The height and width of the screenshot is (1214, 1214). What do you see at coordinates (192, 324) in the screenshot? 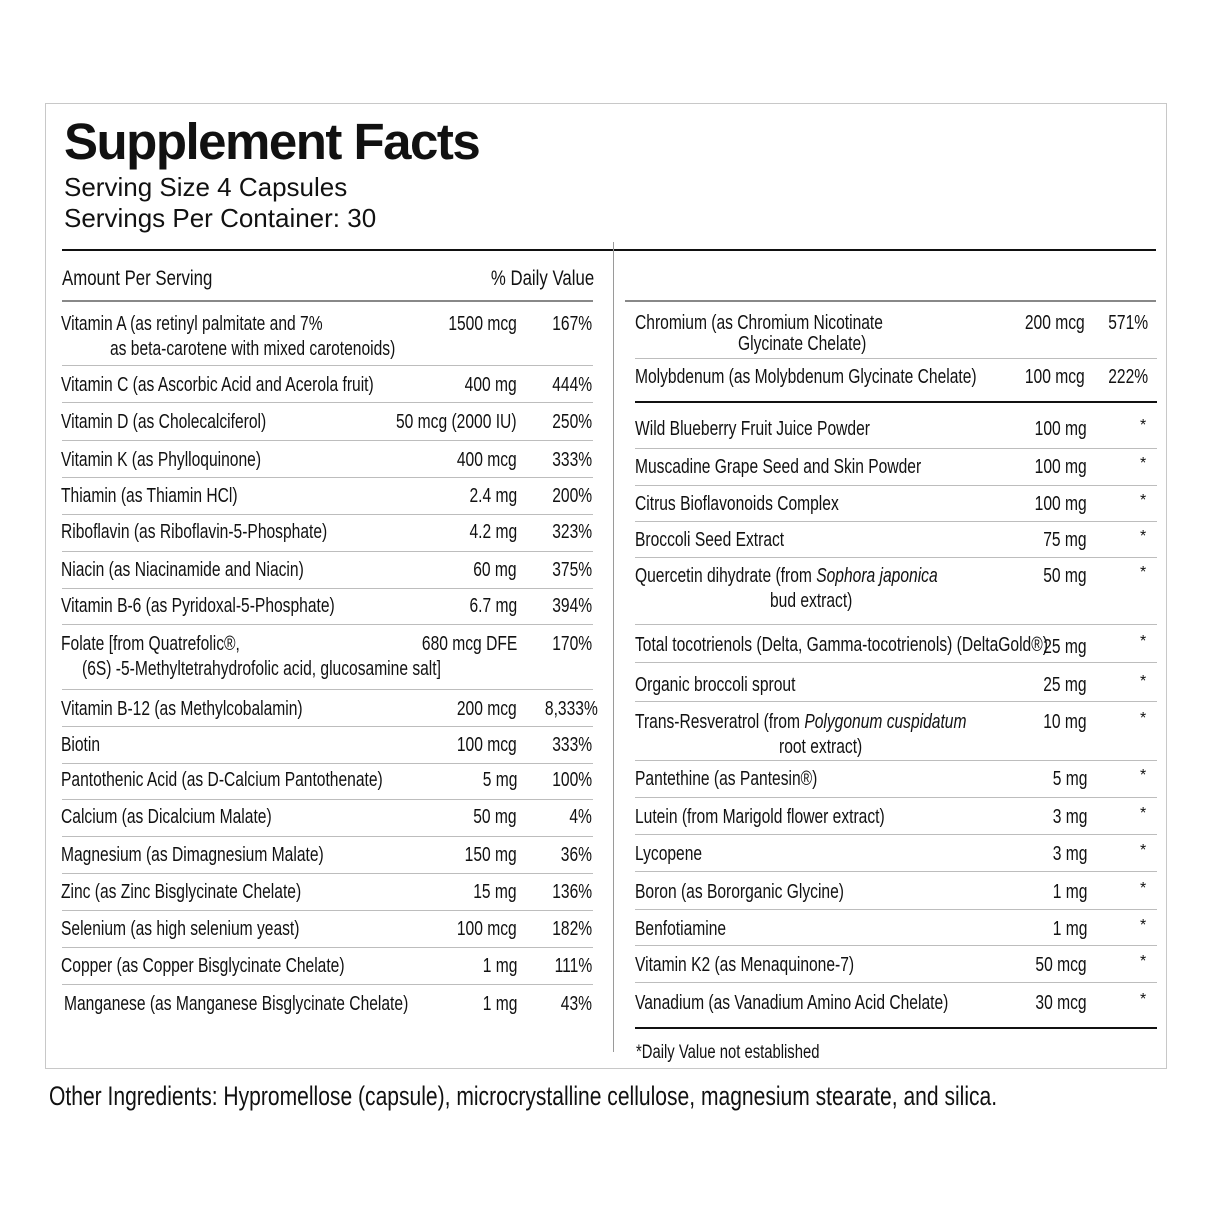
I see `nutrient-name: Vitamin A (as retinyl palmitate and 7%` at bounding box center [192, 324].